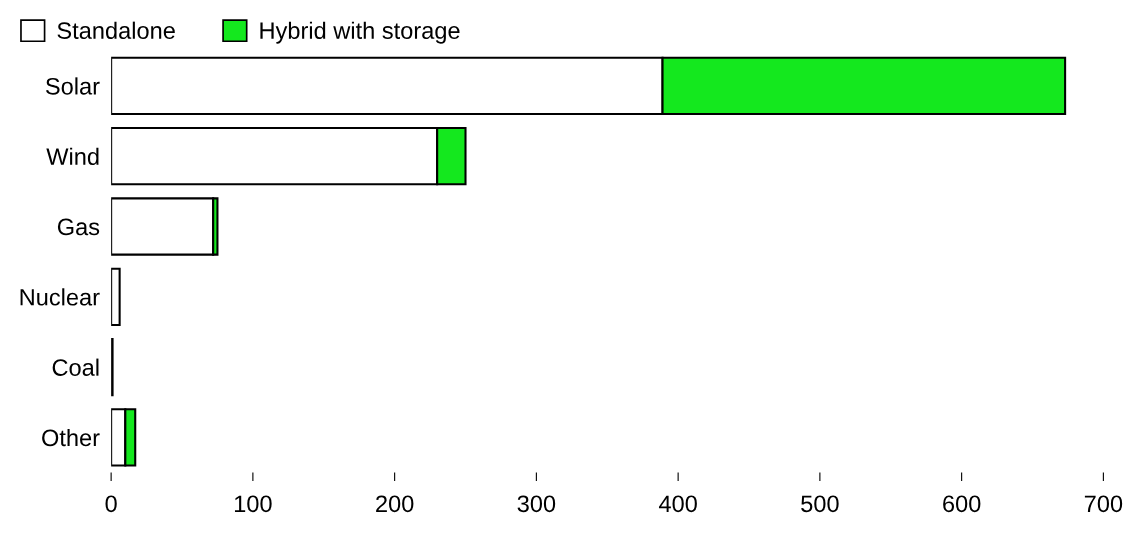 The width and height of the screenshot is (1134, 534). I want to click on x-tick-label: 100, so click(253, 504).